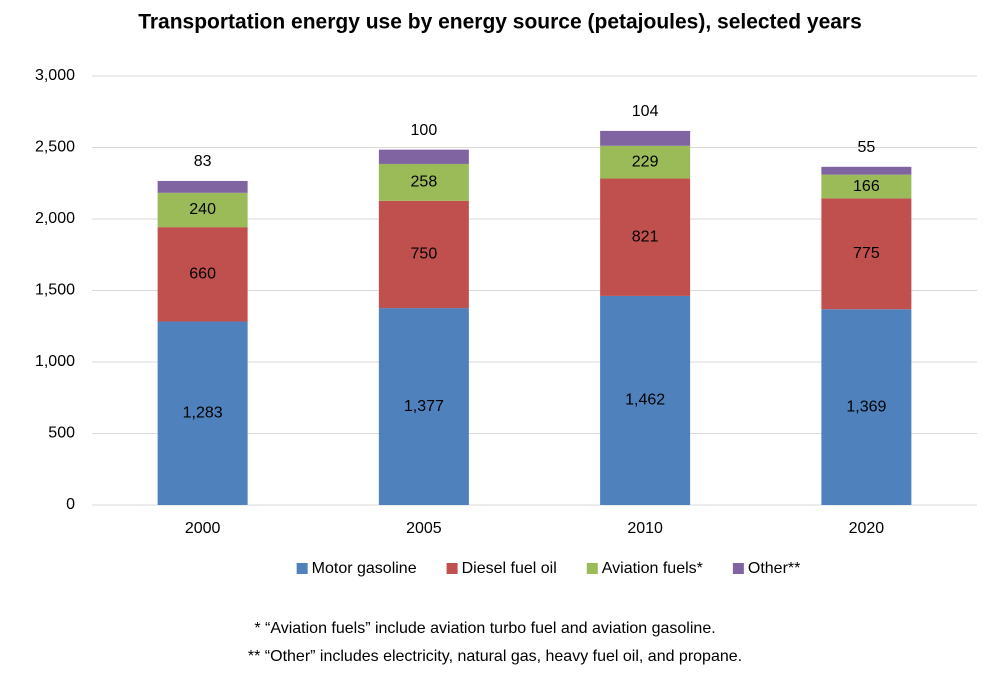  What do you see at coordinates (55, 361) in the screenshot?
I see `y-tick-label: 1,000` at bounding box center [55, 361].